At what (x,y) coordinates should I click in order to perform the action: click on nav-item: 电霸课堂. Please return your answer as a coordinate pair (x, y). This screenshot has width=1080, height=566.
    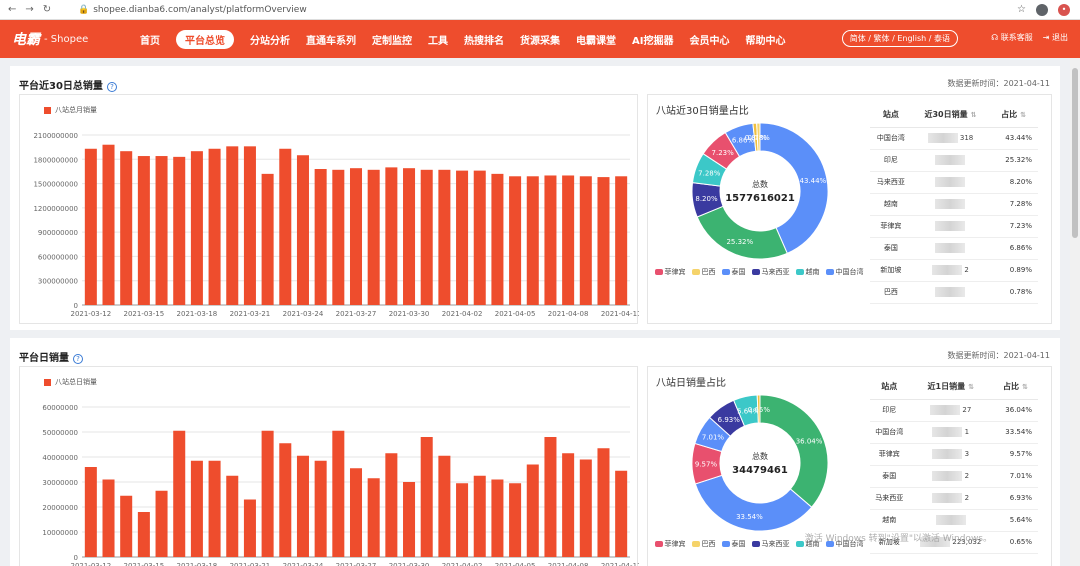
    Looking at the image, I should click on (596, 41).